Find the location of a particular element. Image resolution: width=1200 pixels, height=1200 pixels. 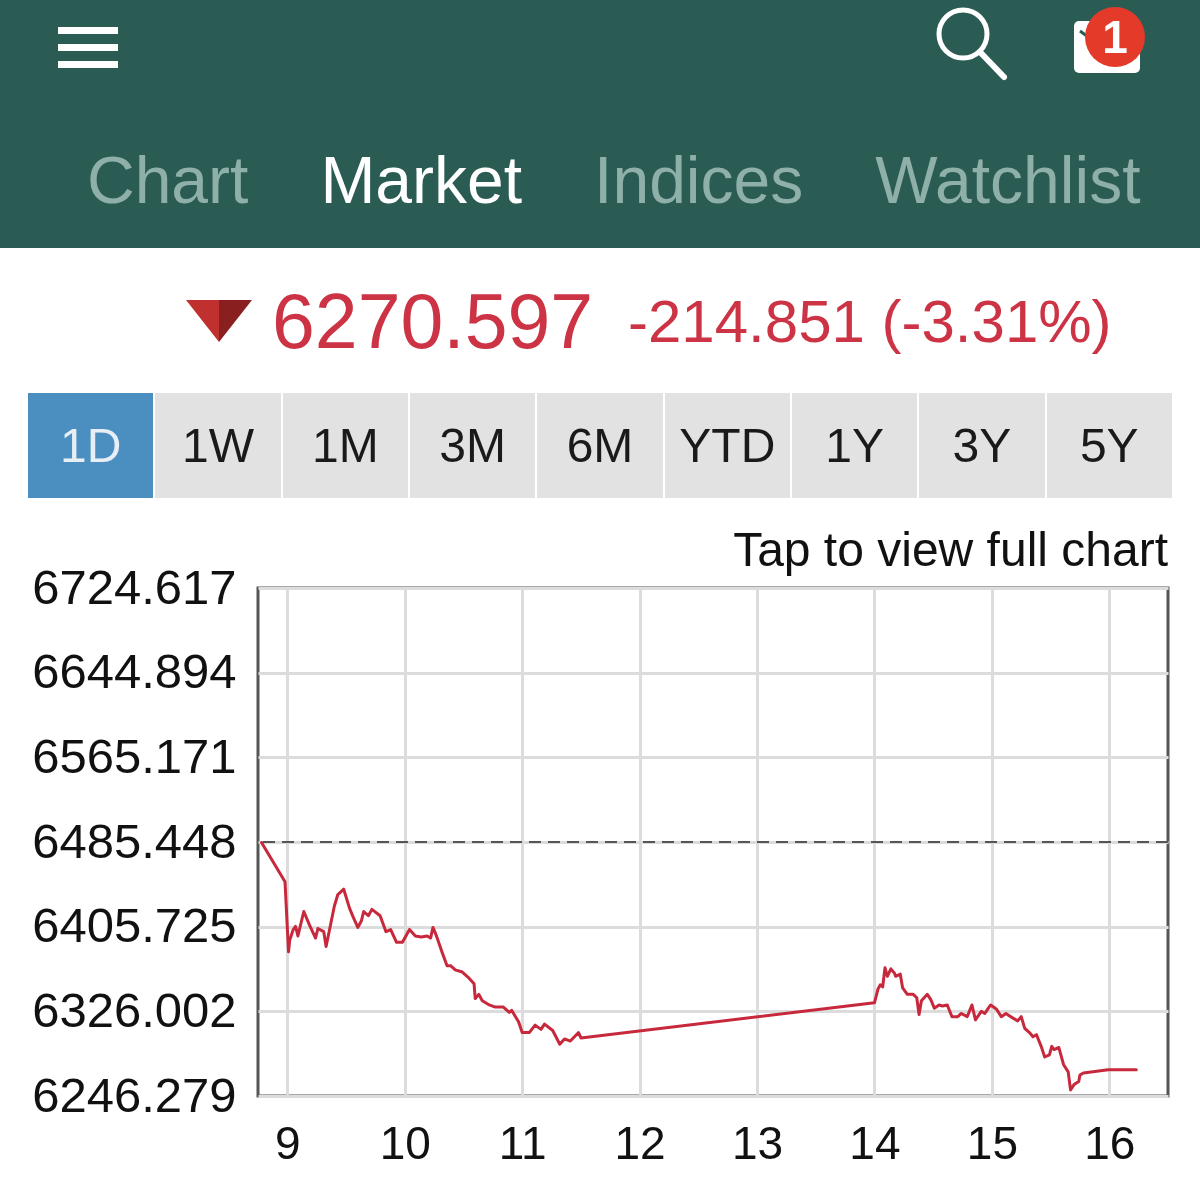

x-tick-label: 14 is located at coordinates (875, 1142).